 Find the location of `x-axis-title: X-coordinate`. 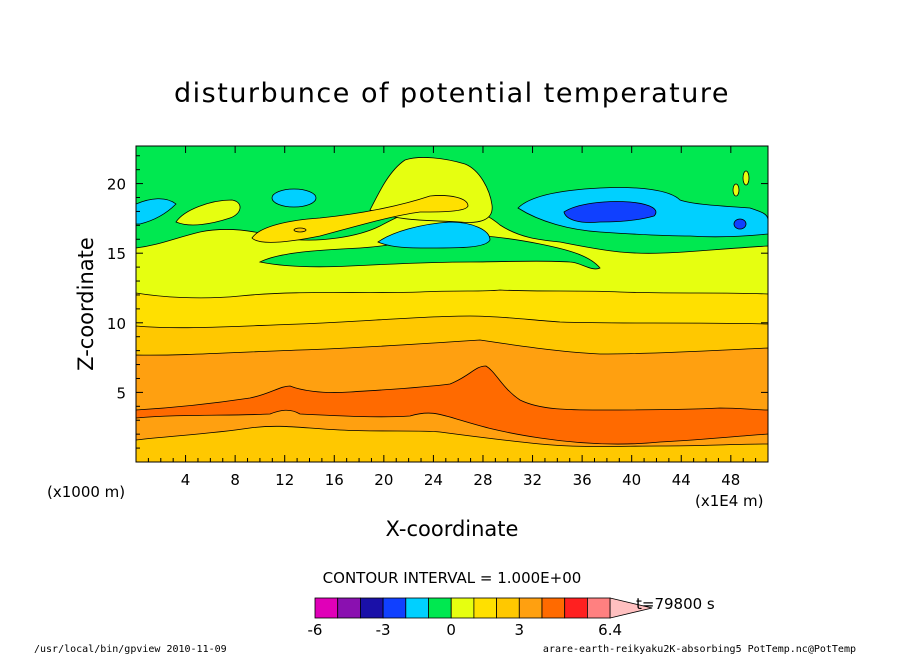

x-axis-title: X-coordinate is located at coordinates (452, 529).